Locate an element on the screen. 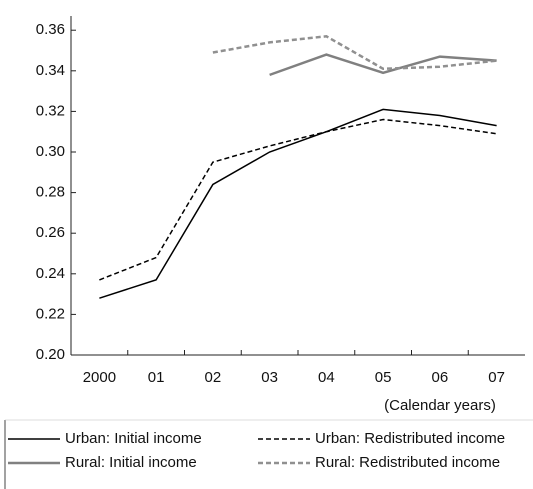 This screenshot has height=489, width=533. y-tick-label: 0.34 is located at coordinates (50, 70).